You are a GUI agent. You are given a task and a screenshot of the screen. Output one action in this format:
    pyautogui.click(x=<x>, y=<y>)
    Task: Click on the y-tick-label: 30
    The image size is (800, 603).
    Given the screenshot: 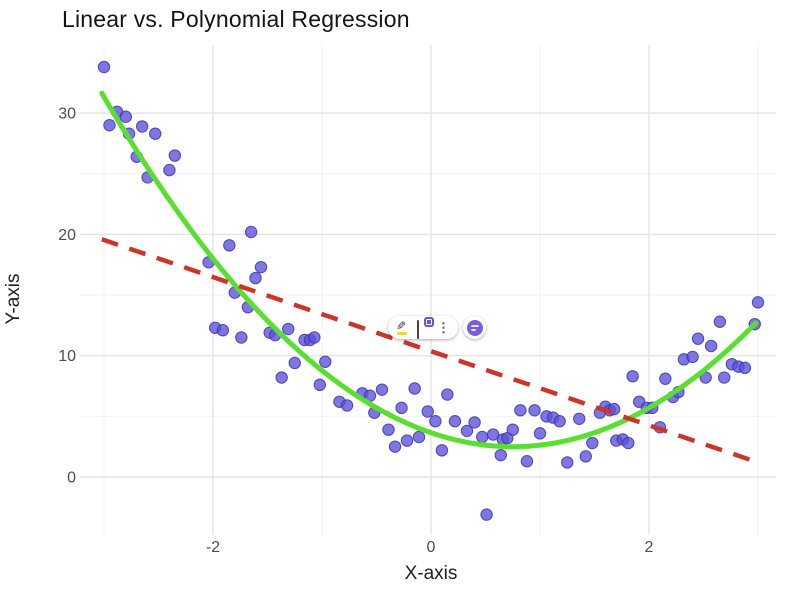 What is the action you would take?
    pyautogui.click(x=67, y=114)
    